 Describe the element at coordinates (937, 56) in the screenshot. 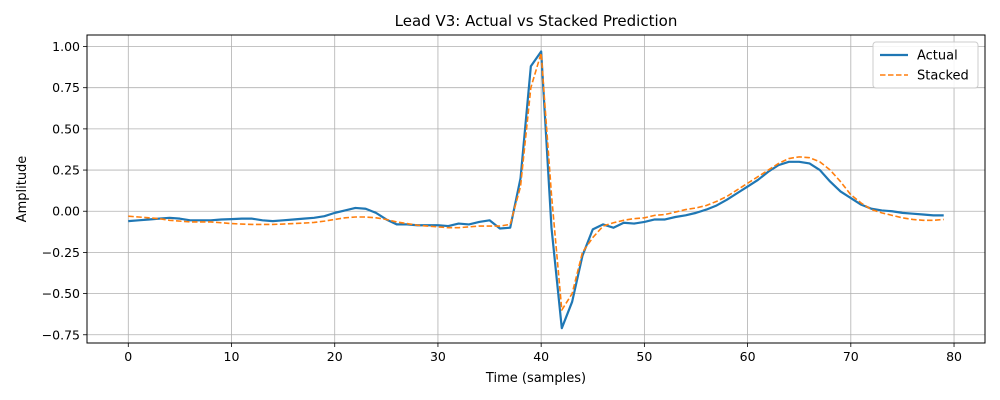

I see `legend-label-actual: Actual` at that location.